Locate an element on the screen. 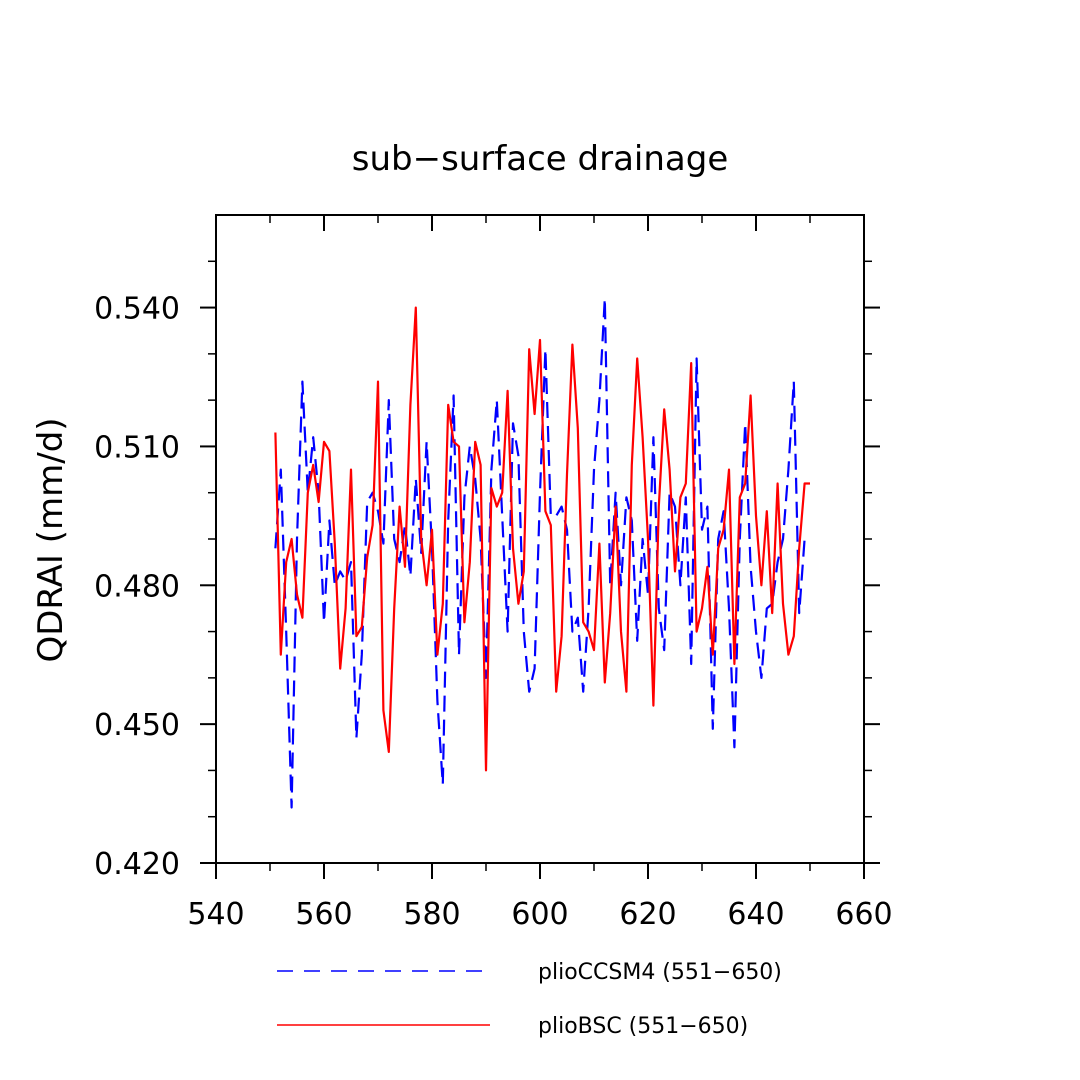 Image resolution: width=1080 pixels, height=1080 pixels. x-tick-label-600: 600 is located at coordinates (539, 914).